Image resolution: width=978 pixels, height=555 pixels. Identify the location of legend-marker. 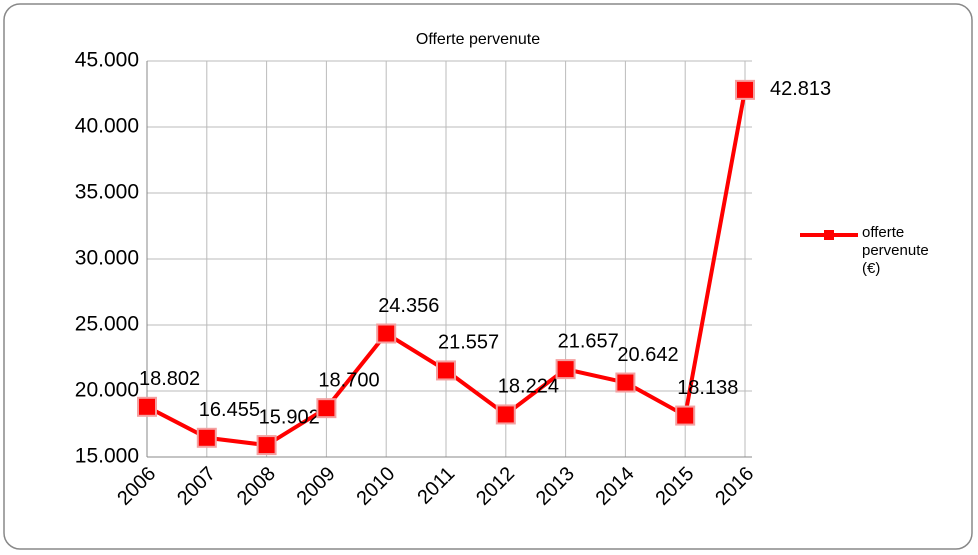
(829, 235).